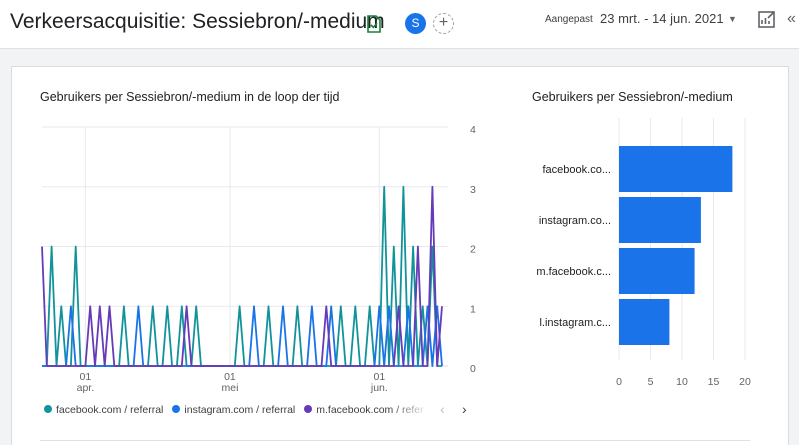  Describe the element at coordinates (197, 21) in the screenshot. I see `page-title: Verkeersacquisitie: Sessiebron/-medium` at that location.